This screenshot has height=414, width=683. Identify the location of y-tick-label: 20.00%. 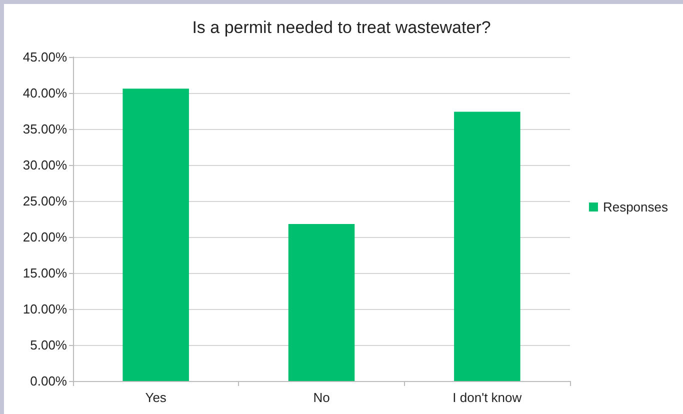
(45, 237).